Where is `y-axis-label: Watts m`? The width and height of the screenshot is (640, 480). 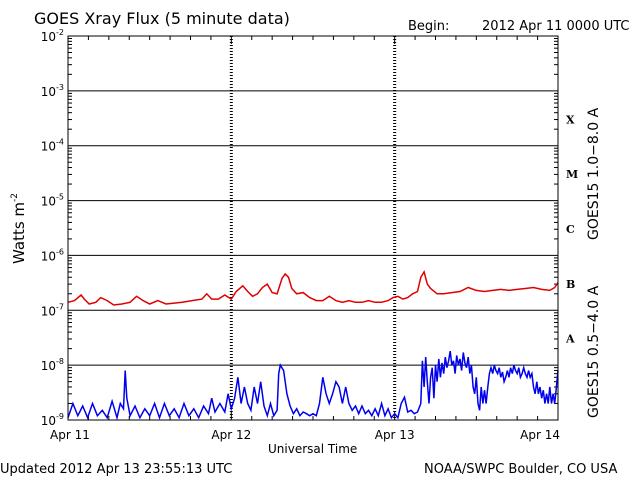
y-axis-label: Watts m is located at coordinates (19, 233).